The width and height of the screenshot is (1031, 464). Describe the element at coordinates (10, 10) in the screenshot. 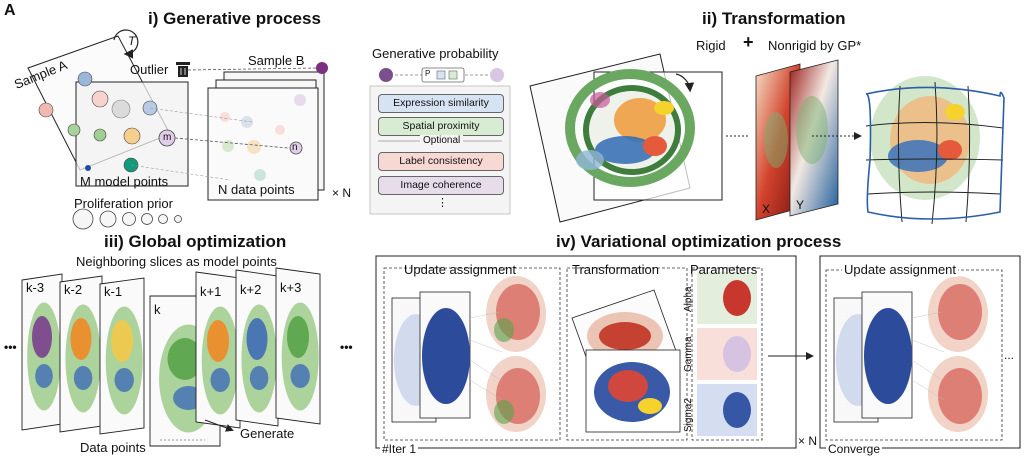

I see `panel-letter: A` at that location.